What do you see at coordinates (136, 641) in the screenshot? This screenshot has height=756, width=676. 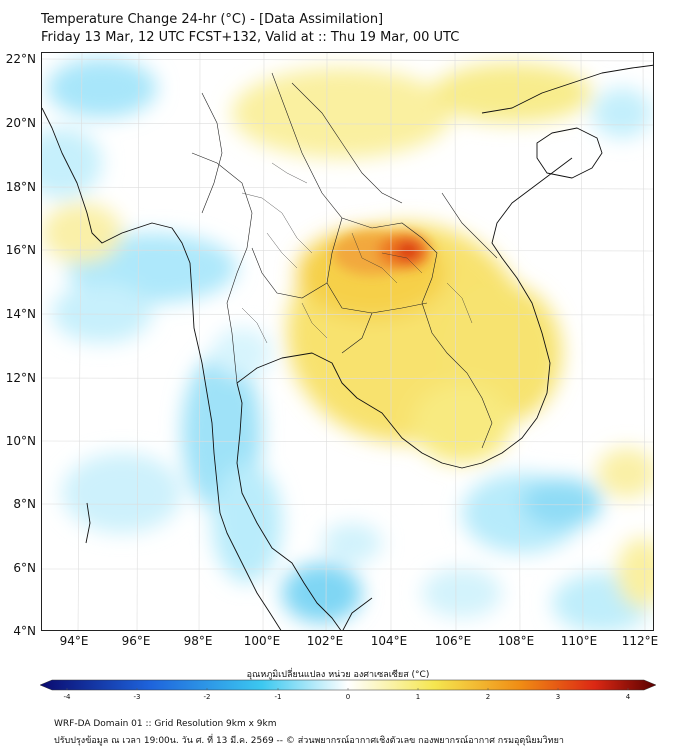 I see `lon-label: 96°E` at bounding box center [136, 641].